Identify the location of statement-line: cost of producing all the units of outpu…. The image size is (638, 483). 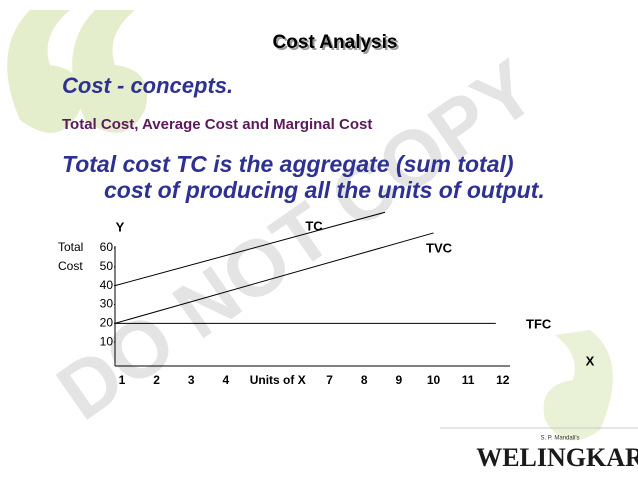
(324, 190).